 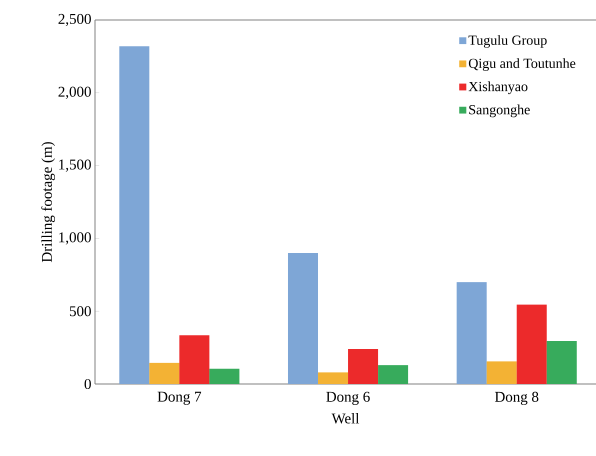 What do you see at coordinates (74, 20) in the screenshot?
I see `y-tick-label: 2,500` at bounding box center [74, 20].